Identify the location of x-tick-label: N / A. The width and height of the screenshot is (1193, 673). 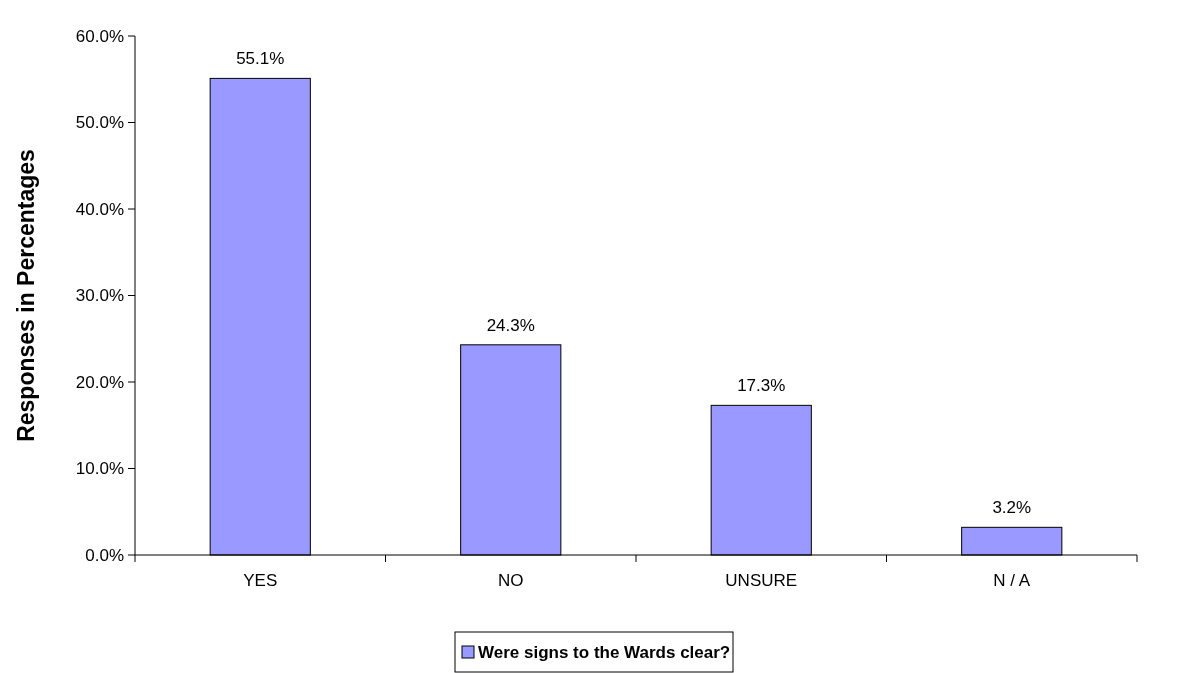
(1012, 580).